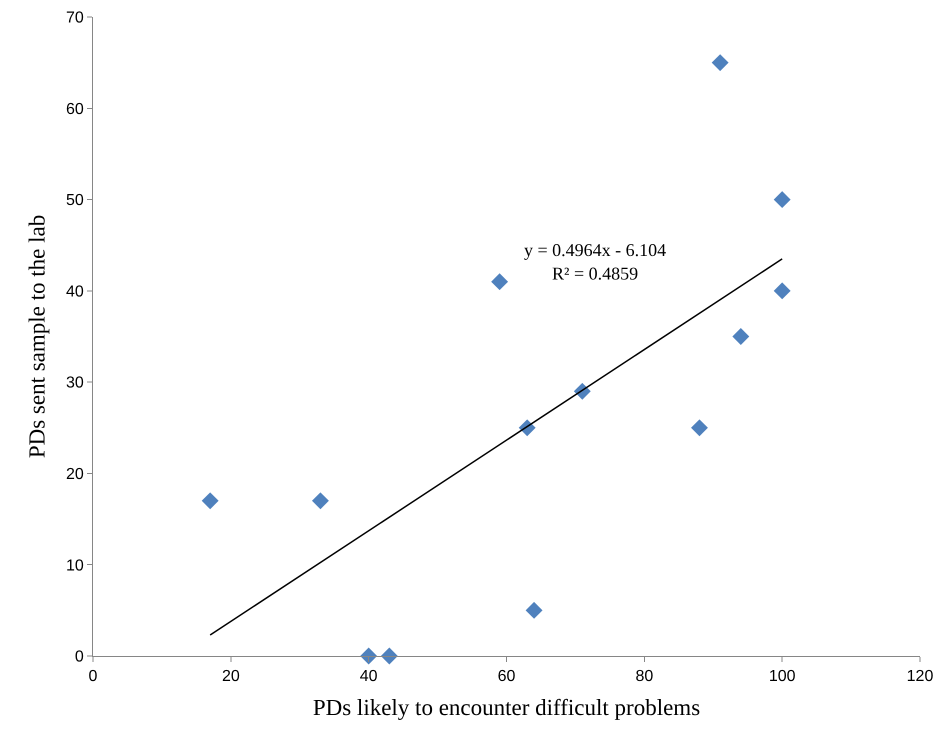 Image resolution: width=946 pixels, height=744 pixels. Describe the element at coordinates (644, 677) in the screenshot. I see `x-tick-label: 80` at that location.